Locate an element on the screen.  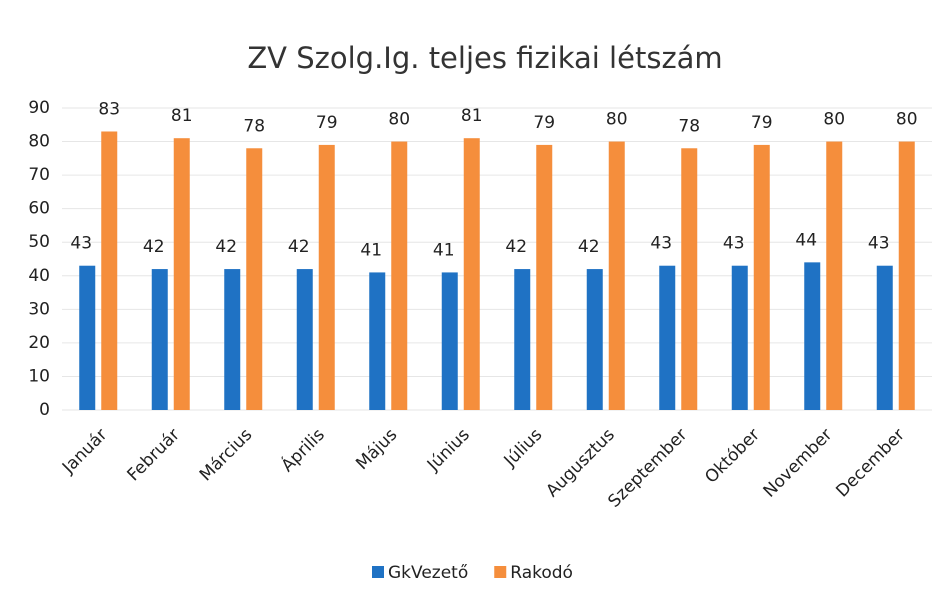
y-tick-label: 60 is located at coordinates (39, 209).